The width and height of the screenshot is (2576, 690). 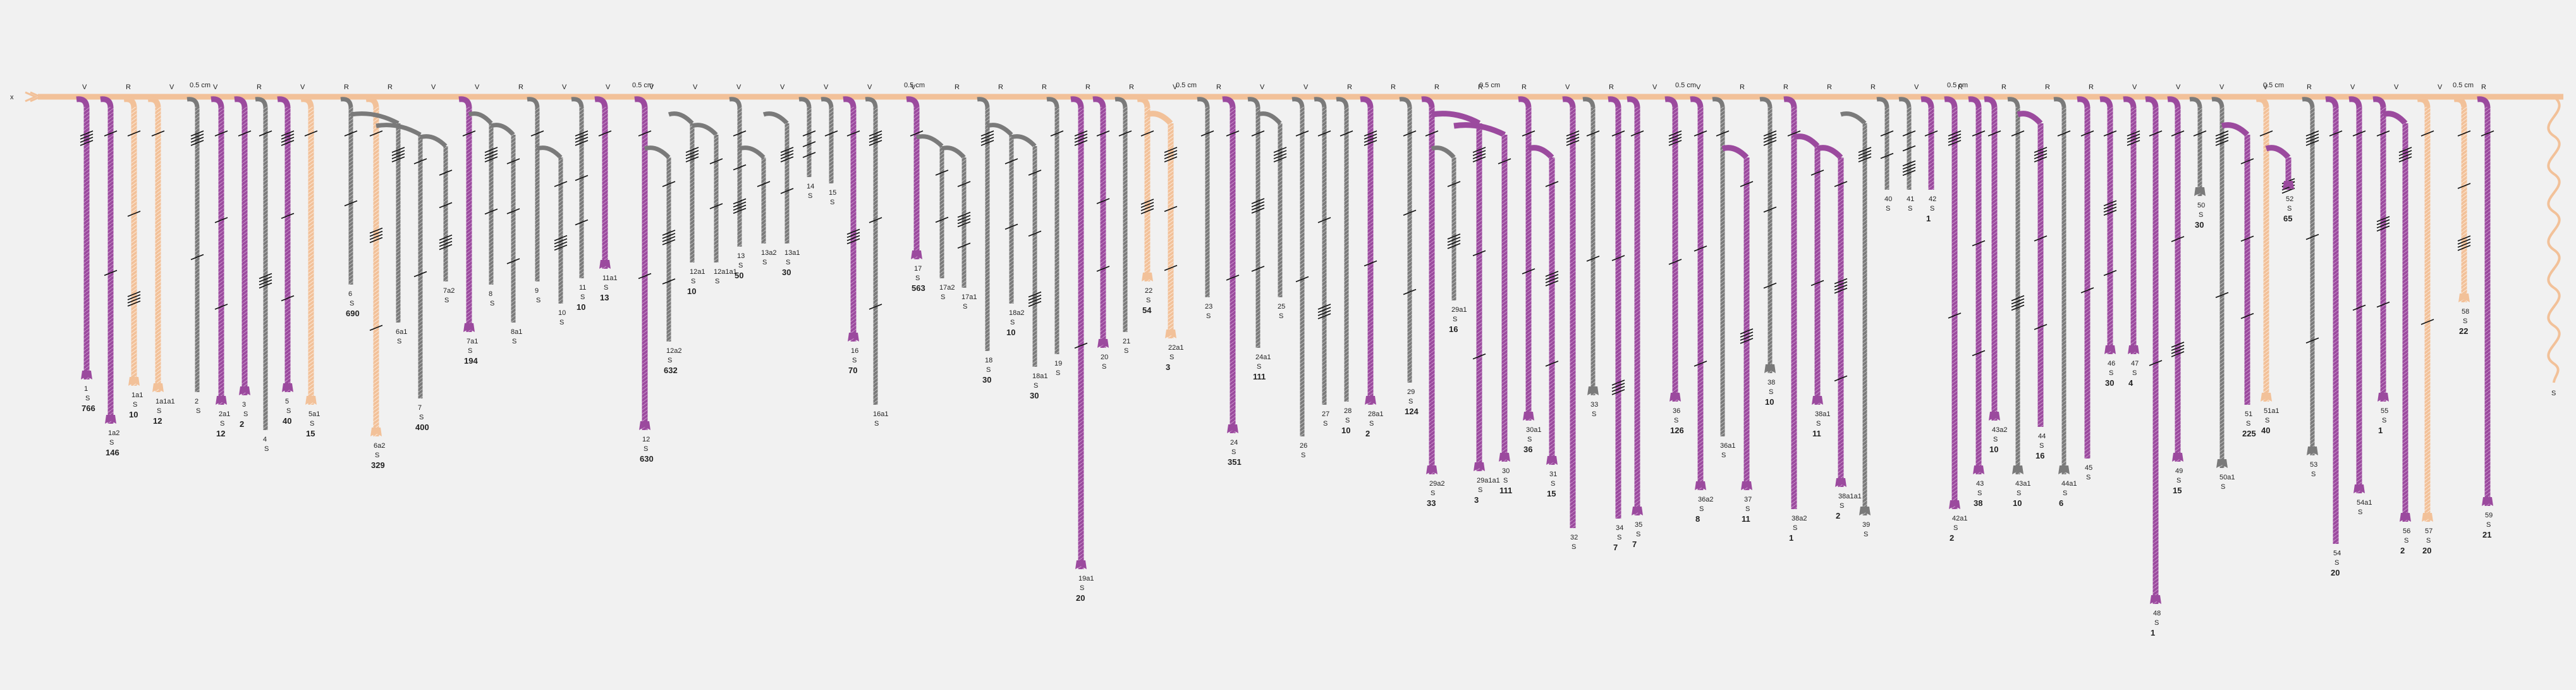 I want to click on stem-43a1: 43a1 S10, so click(x=2018, y=302).